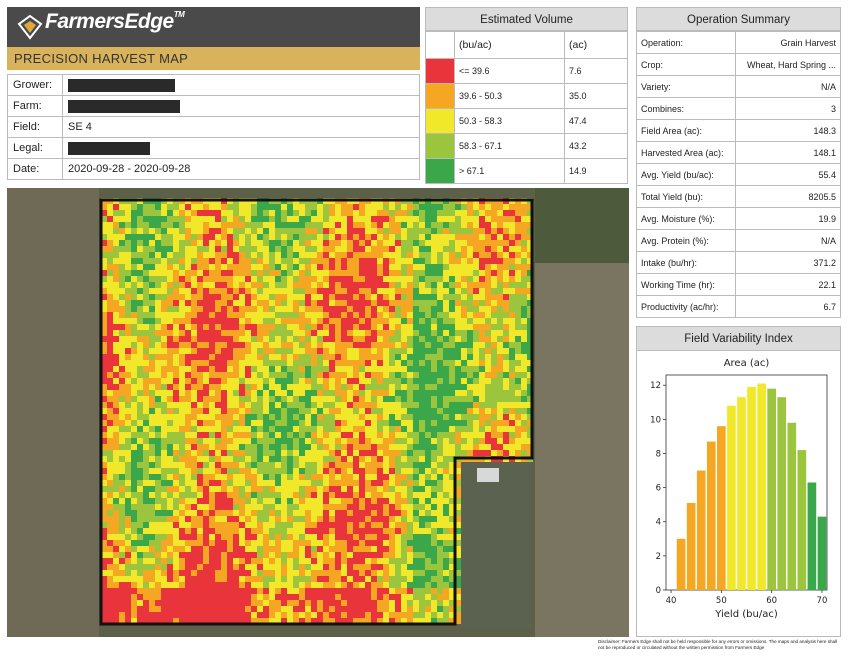 The width and height of the screenshot is (848, 658). I want to click on northeast-trees, so click(582, 225).